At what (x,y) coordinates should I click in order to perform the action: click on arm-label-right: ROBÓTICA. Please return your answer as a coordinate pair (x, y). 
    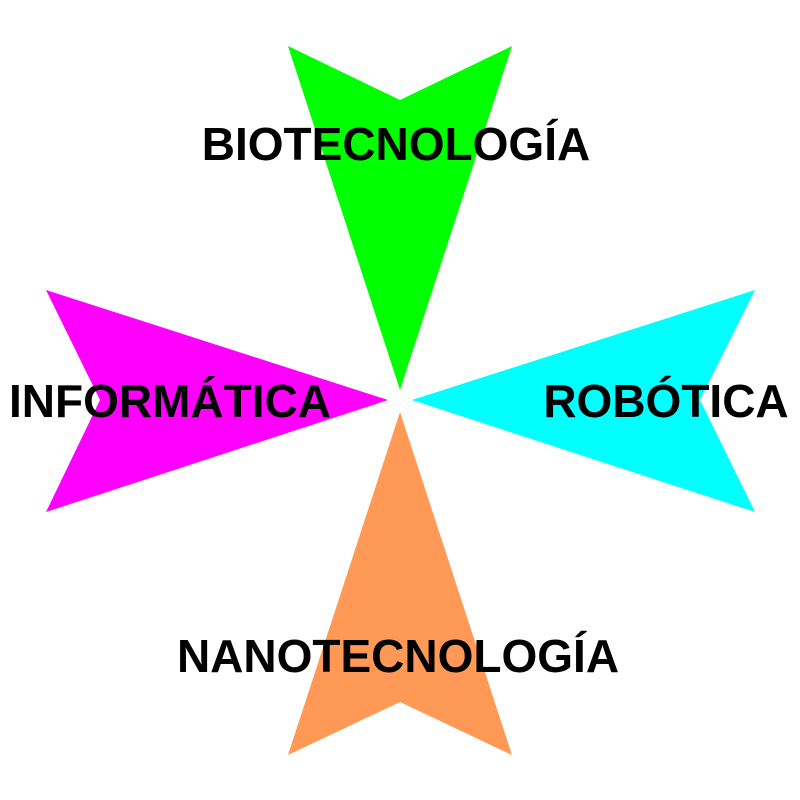
    Looking at the image, I should click on (665, 401).